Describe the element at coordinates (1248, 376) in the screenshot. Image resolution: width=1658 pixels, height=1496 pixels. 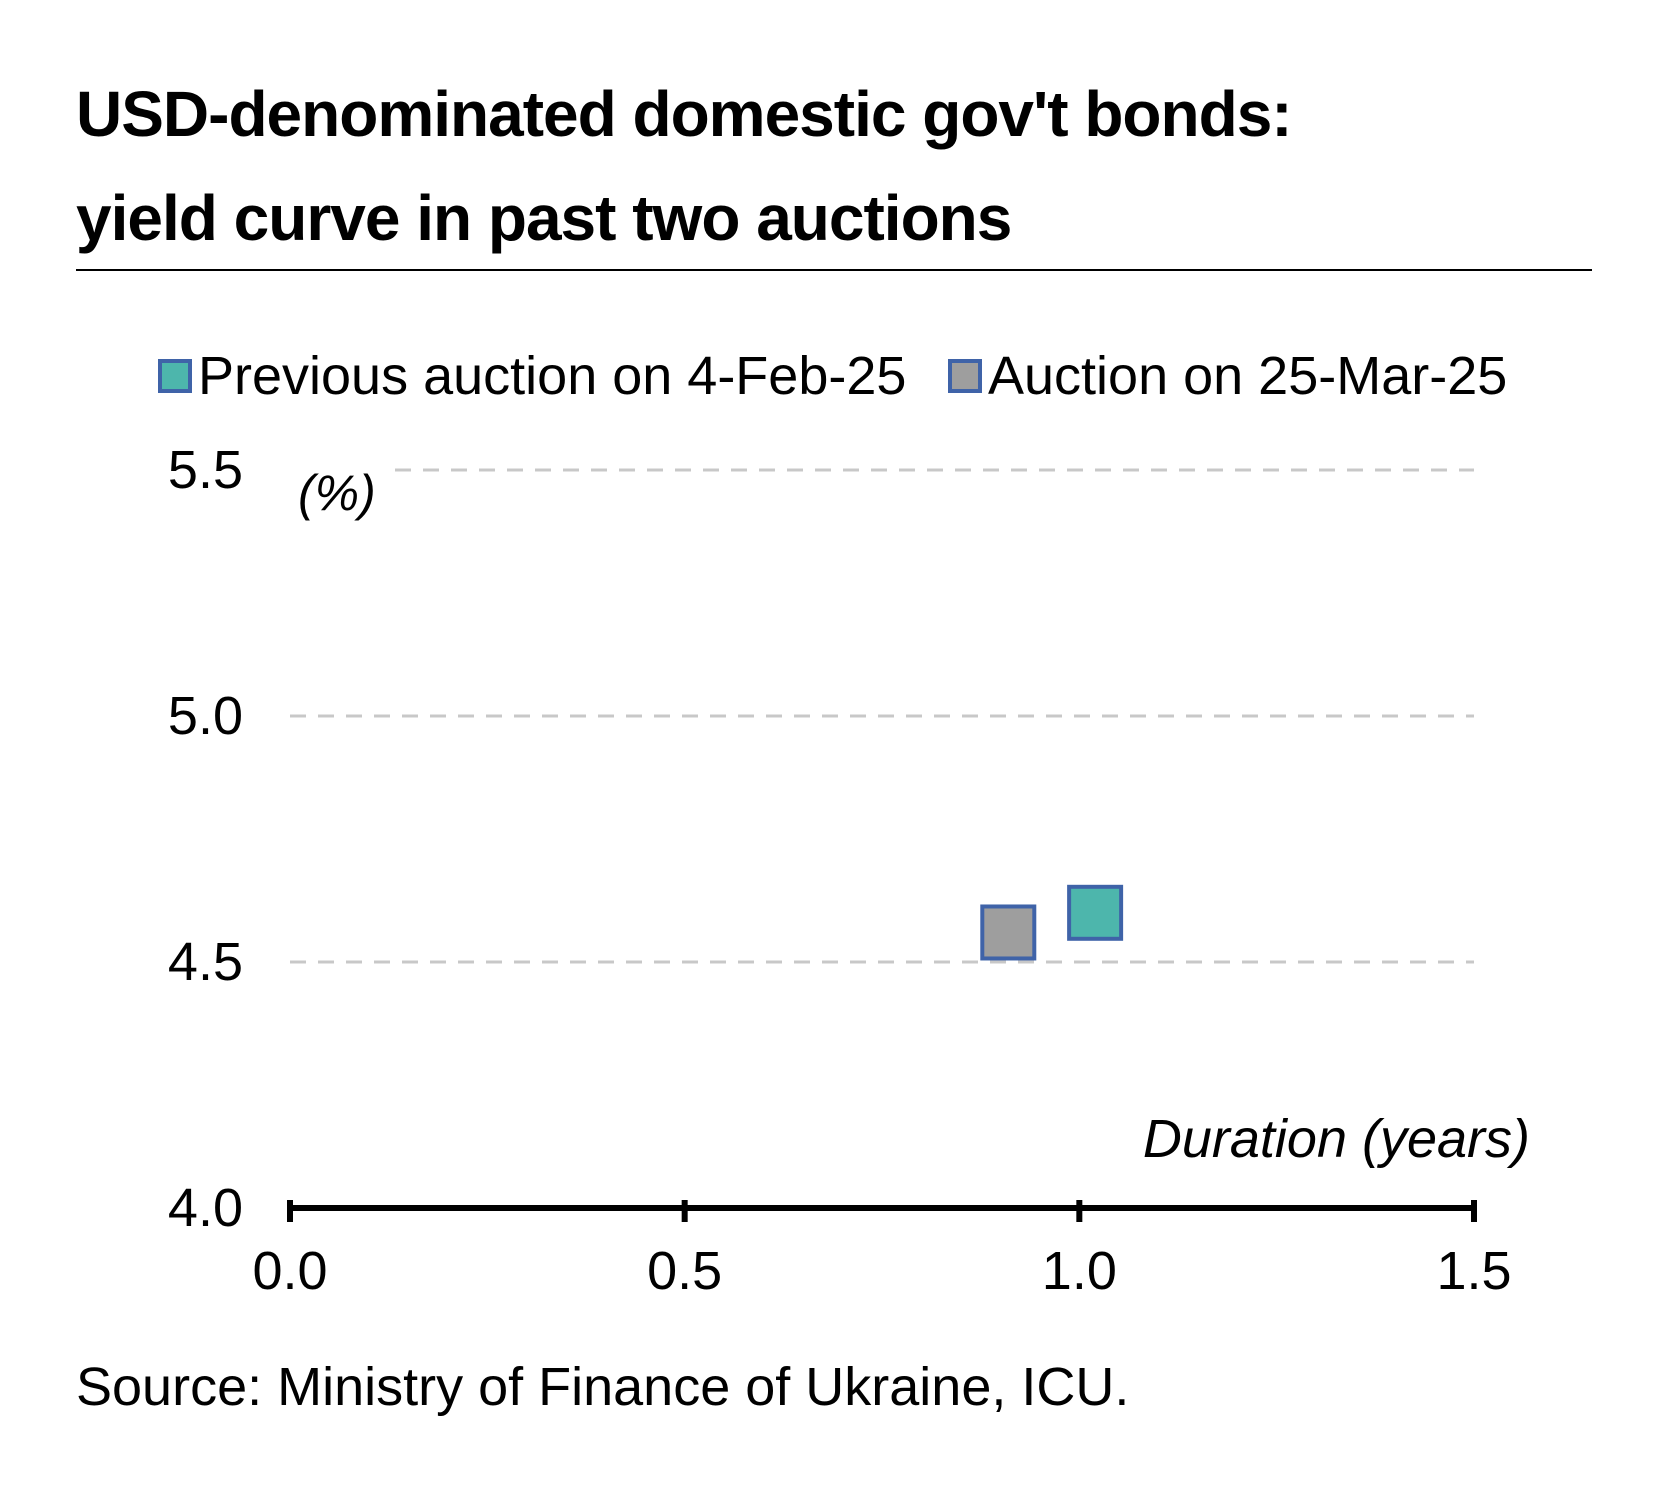
I see `legend-label-current: Auction on 25-Mar-25` at that location.